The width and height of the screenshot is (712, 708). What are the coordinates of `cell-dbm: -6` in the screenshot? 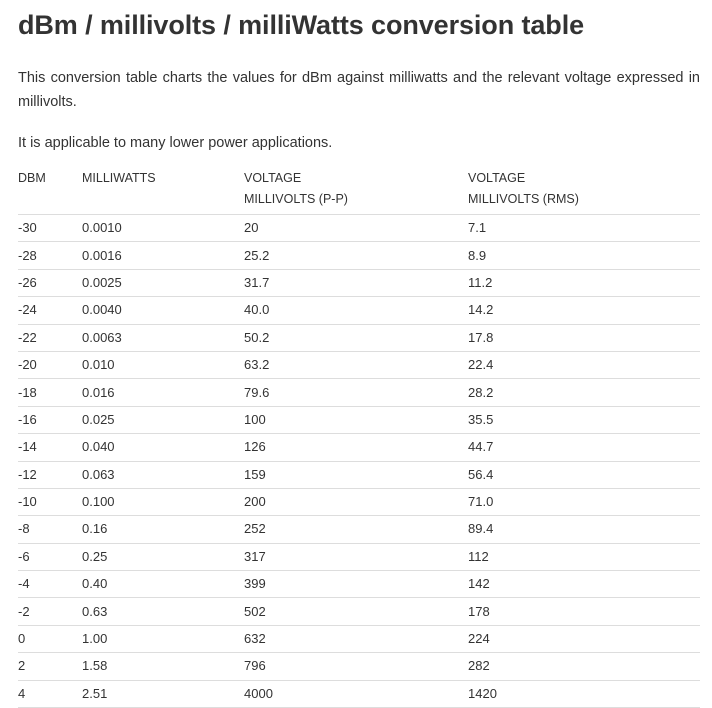 It's located at (50, 557).